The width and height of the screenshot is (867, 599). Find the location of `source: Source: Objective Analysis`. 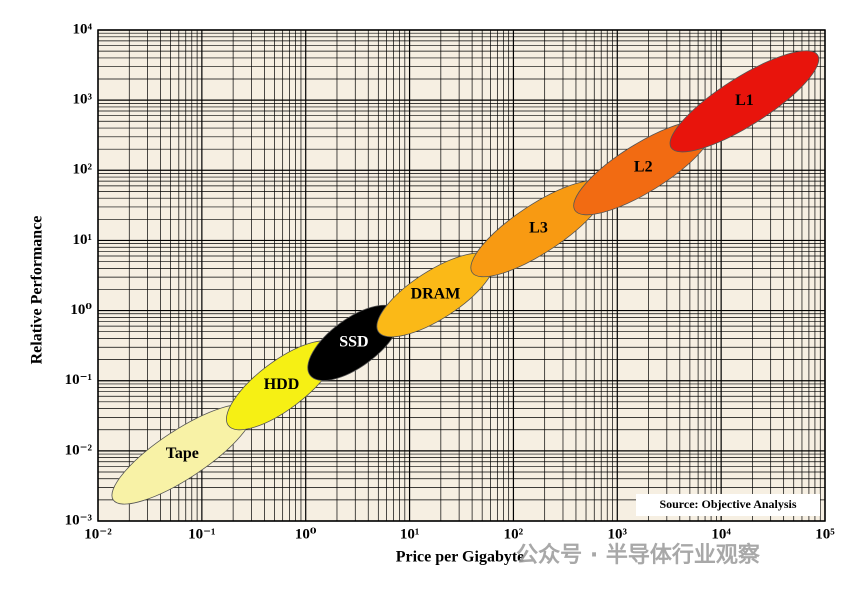

source: Source: Objective Analysis is located at coordinates (727, 504).